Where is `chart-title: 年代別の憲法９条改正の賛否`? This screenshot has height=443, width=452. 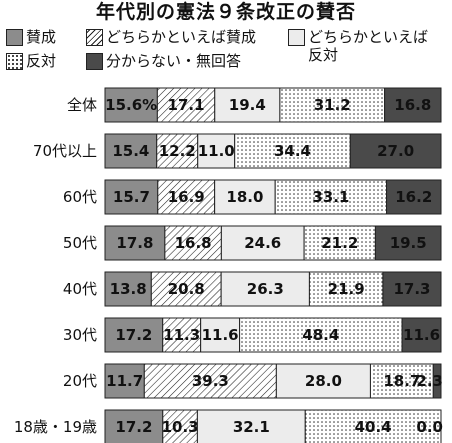
chart-title: 年代別の憲法９条改正の賛否 is located at coordinates (225, 12).